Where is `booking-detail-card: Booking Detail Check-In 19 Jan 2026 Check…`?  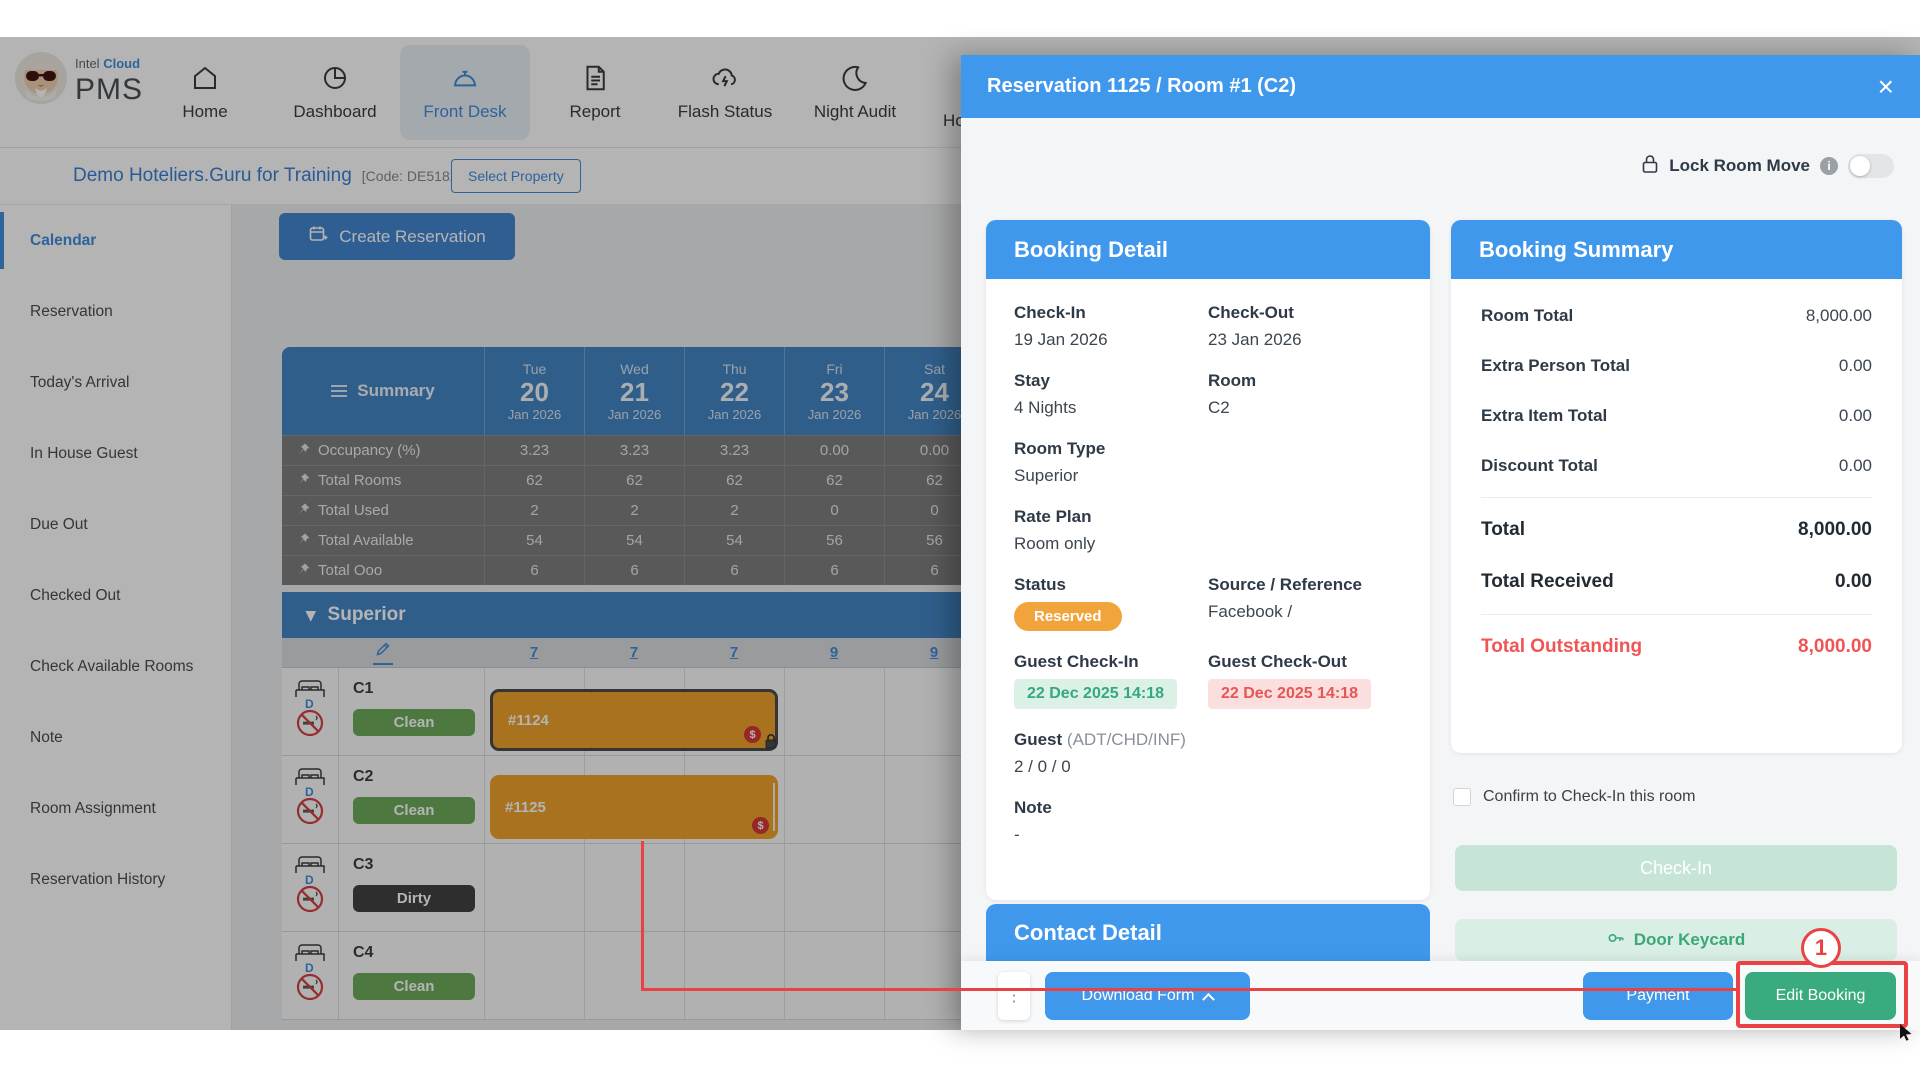
booking-detail-card: Booking Detail Check-In 19 Jan 2026 Check… is located at coordinates (1208, 560).